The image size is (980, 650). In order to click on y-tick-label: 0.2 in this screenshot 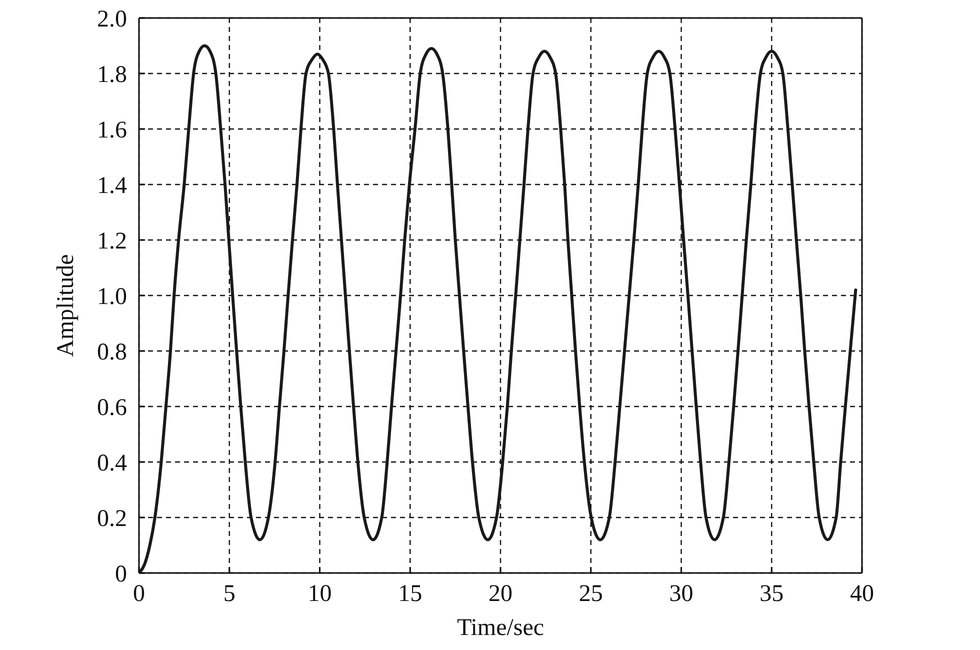, I will do `click(112, 519)`.